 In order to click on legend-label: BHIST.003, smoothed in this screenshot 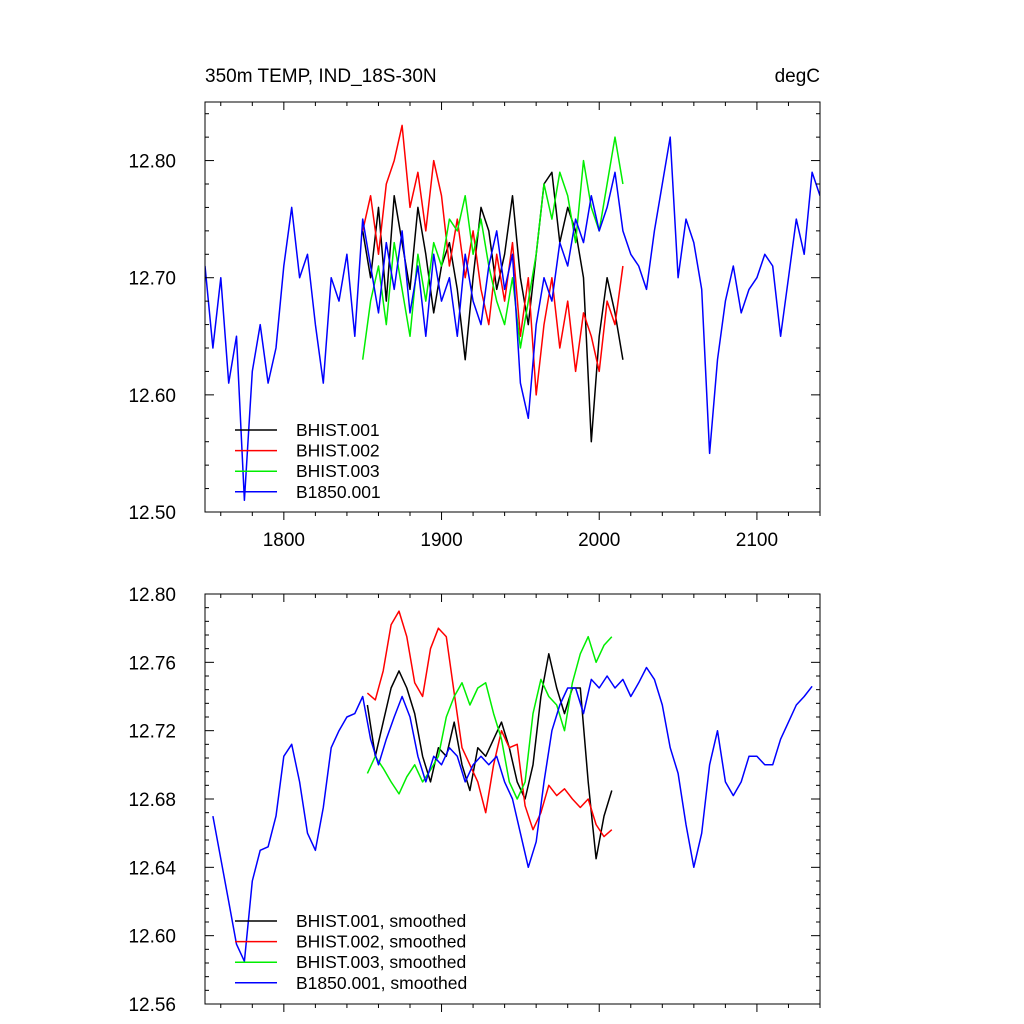, I will do `click(381, 962)`.